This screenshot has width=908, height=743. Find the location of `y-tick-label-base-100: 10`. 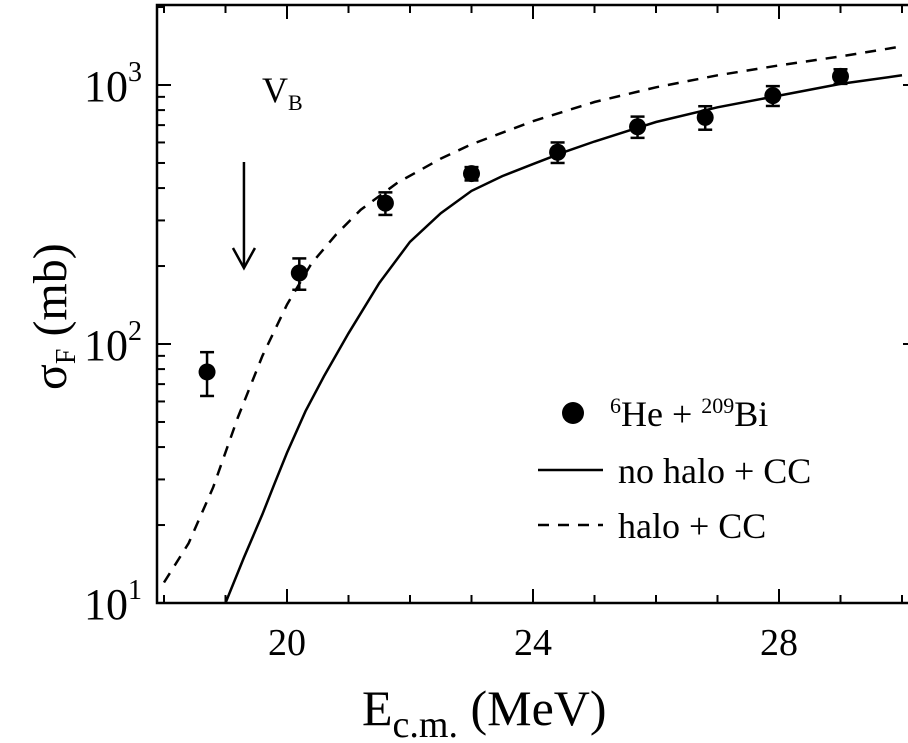

y-tick-label-base-100: 10 is located at coordinates (106, 345).